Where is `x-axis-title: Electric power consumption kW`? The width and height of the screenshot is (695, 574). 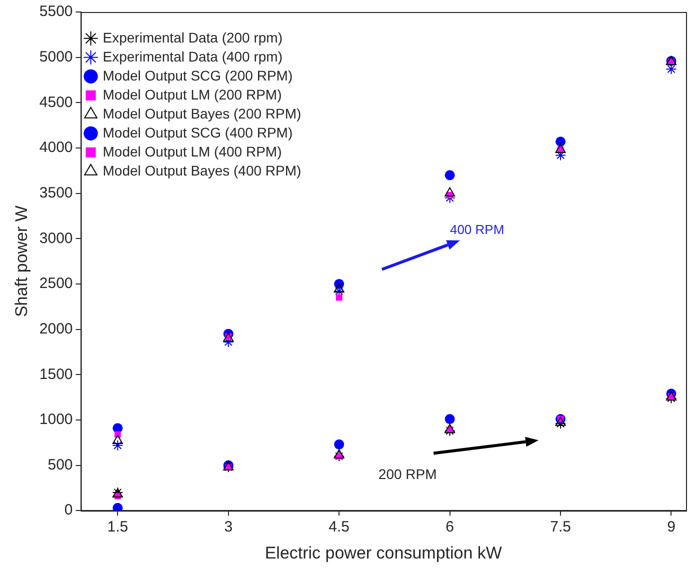
x-axis-title: Electric power consumption kW is located at coordinates (383, 552).